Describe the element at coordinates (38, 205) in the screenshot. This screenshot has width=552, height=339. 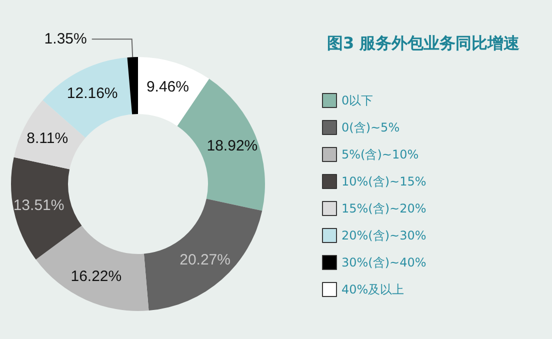
I see `data-label: 13.51%` at that location.